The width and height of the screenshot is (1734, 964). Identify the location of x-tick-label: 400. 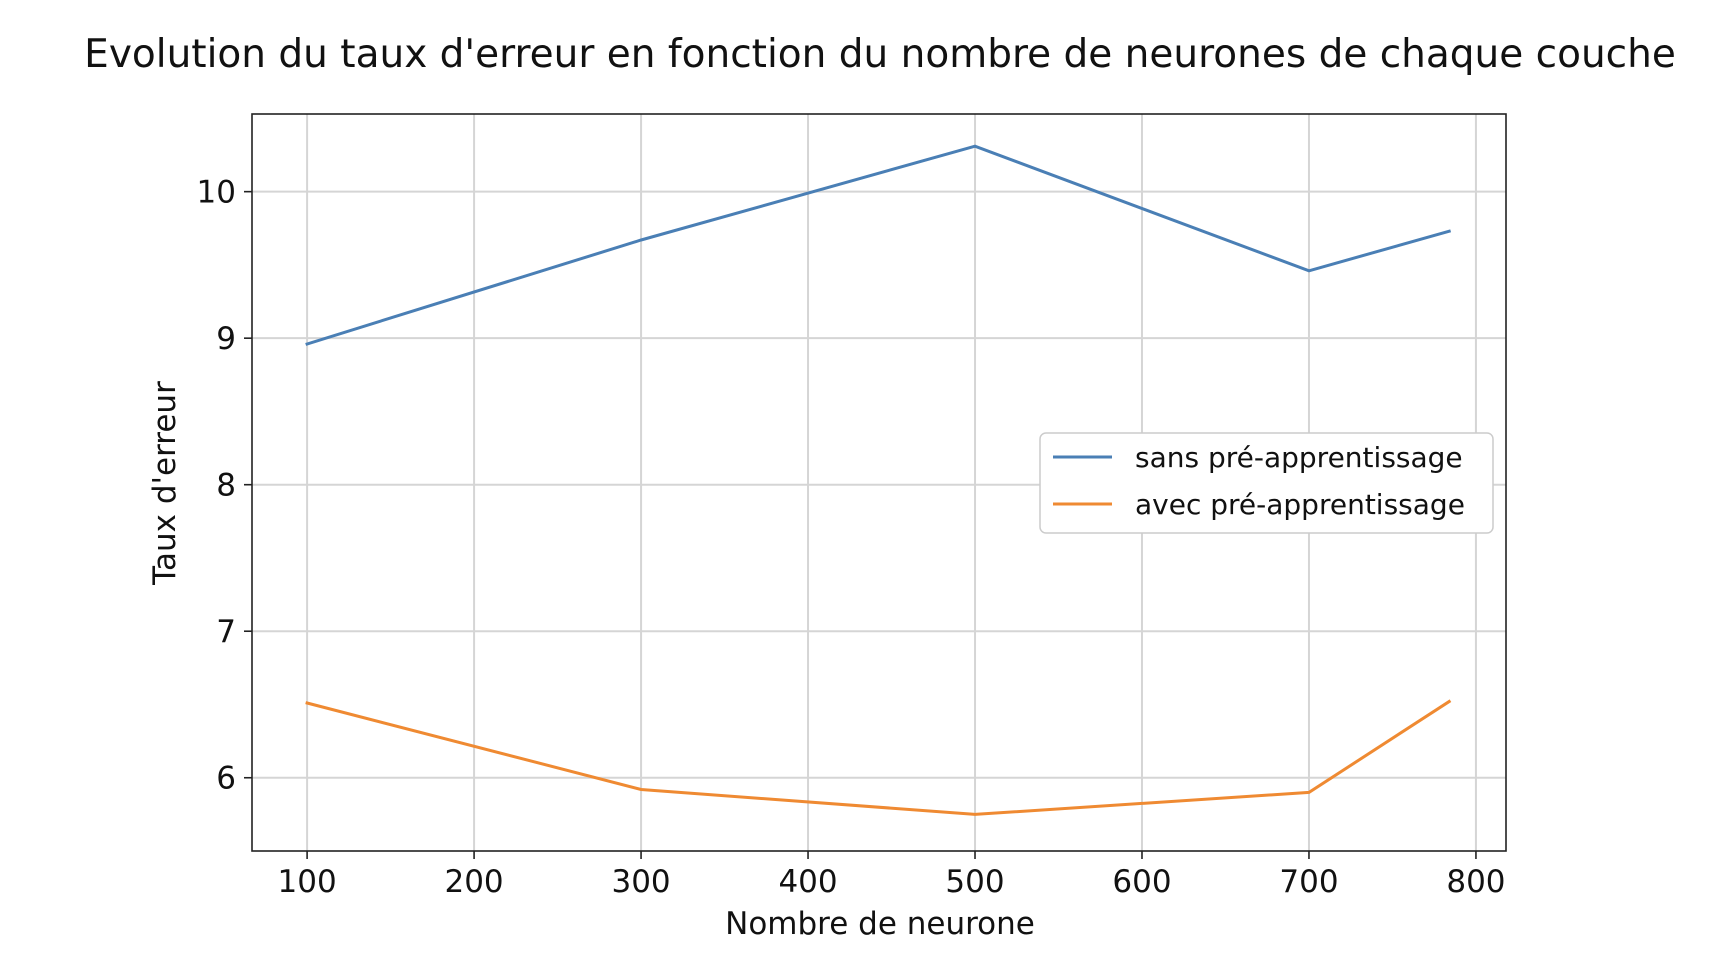
(807, 882).